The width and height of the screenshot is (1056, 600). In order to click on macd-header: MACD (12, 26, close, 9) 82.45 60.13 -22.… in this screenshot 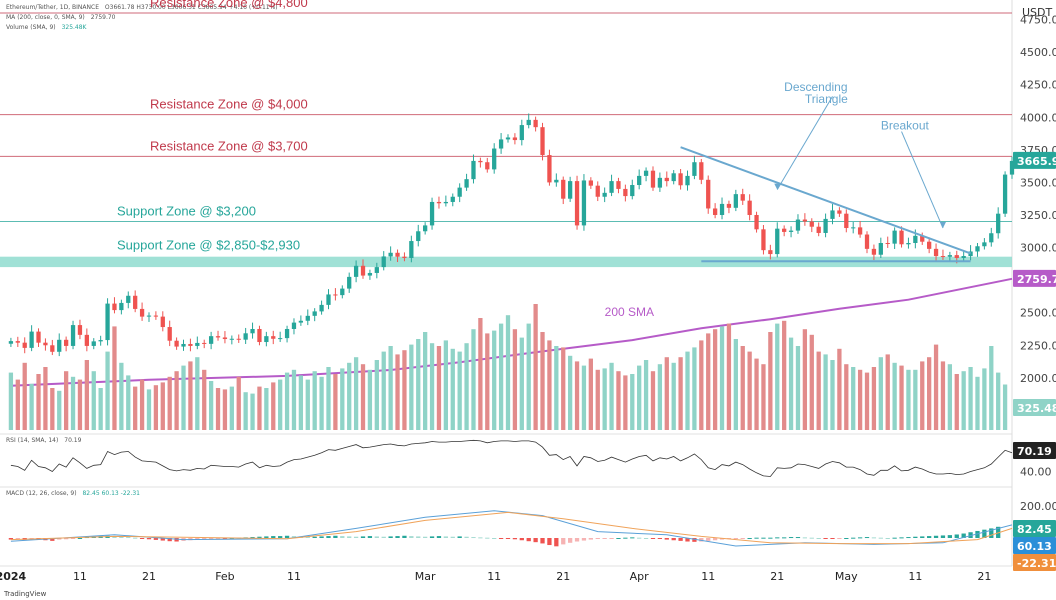, I will do `click(73, 493)`.